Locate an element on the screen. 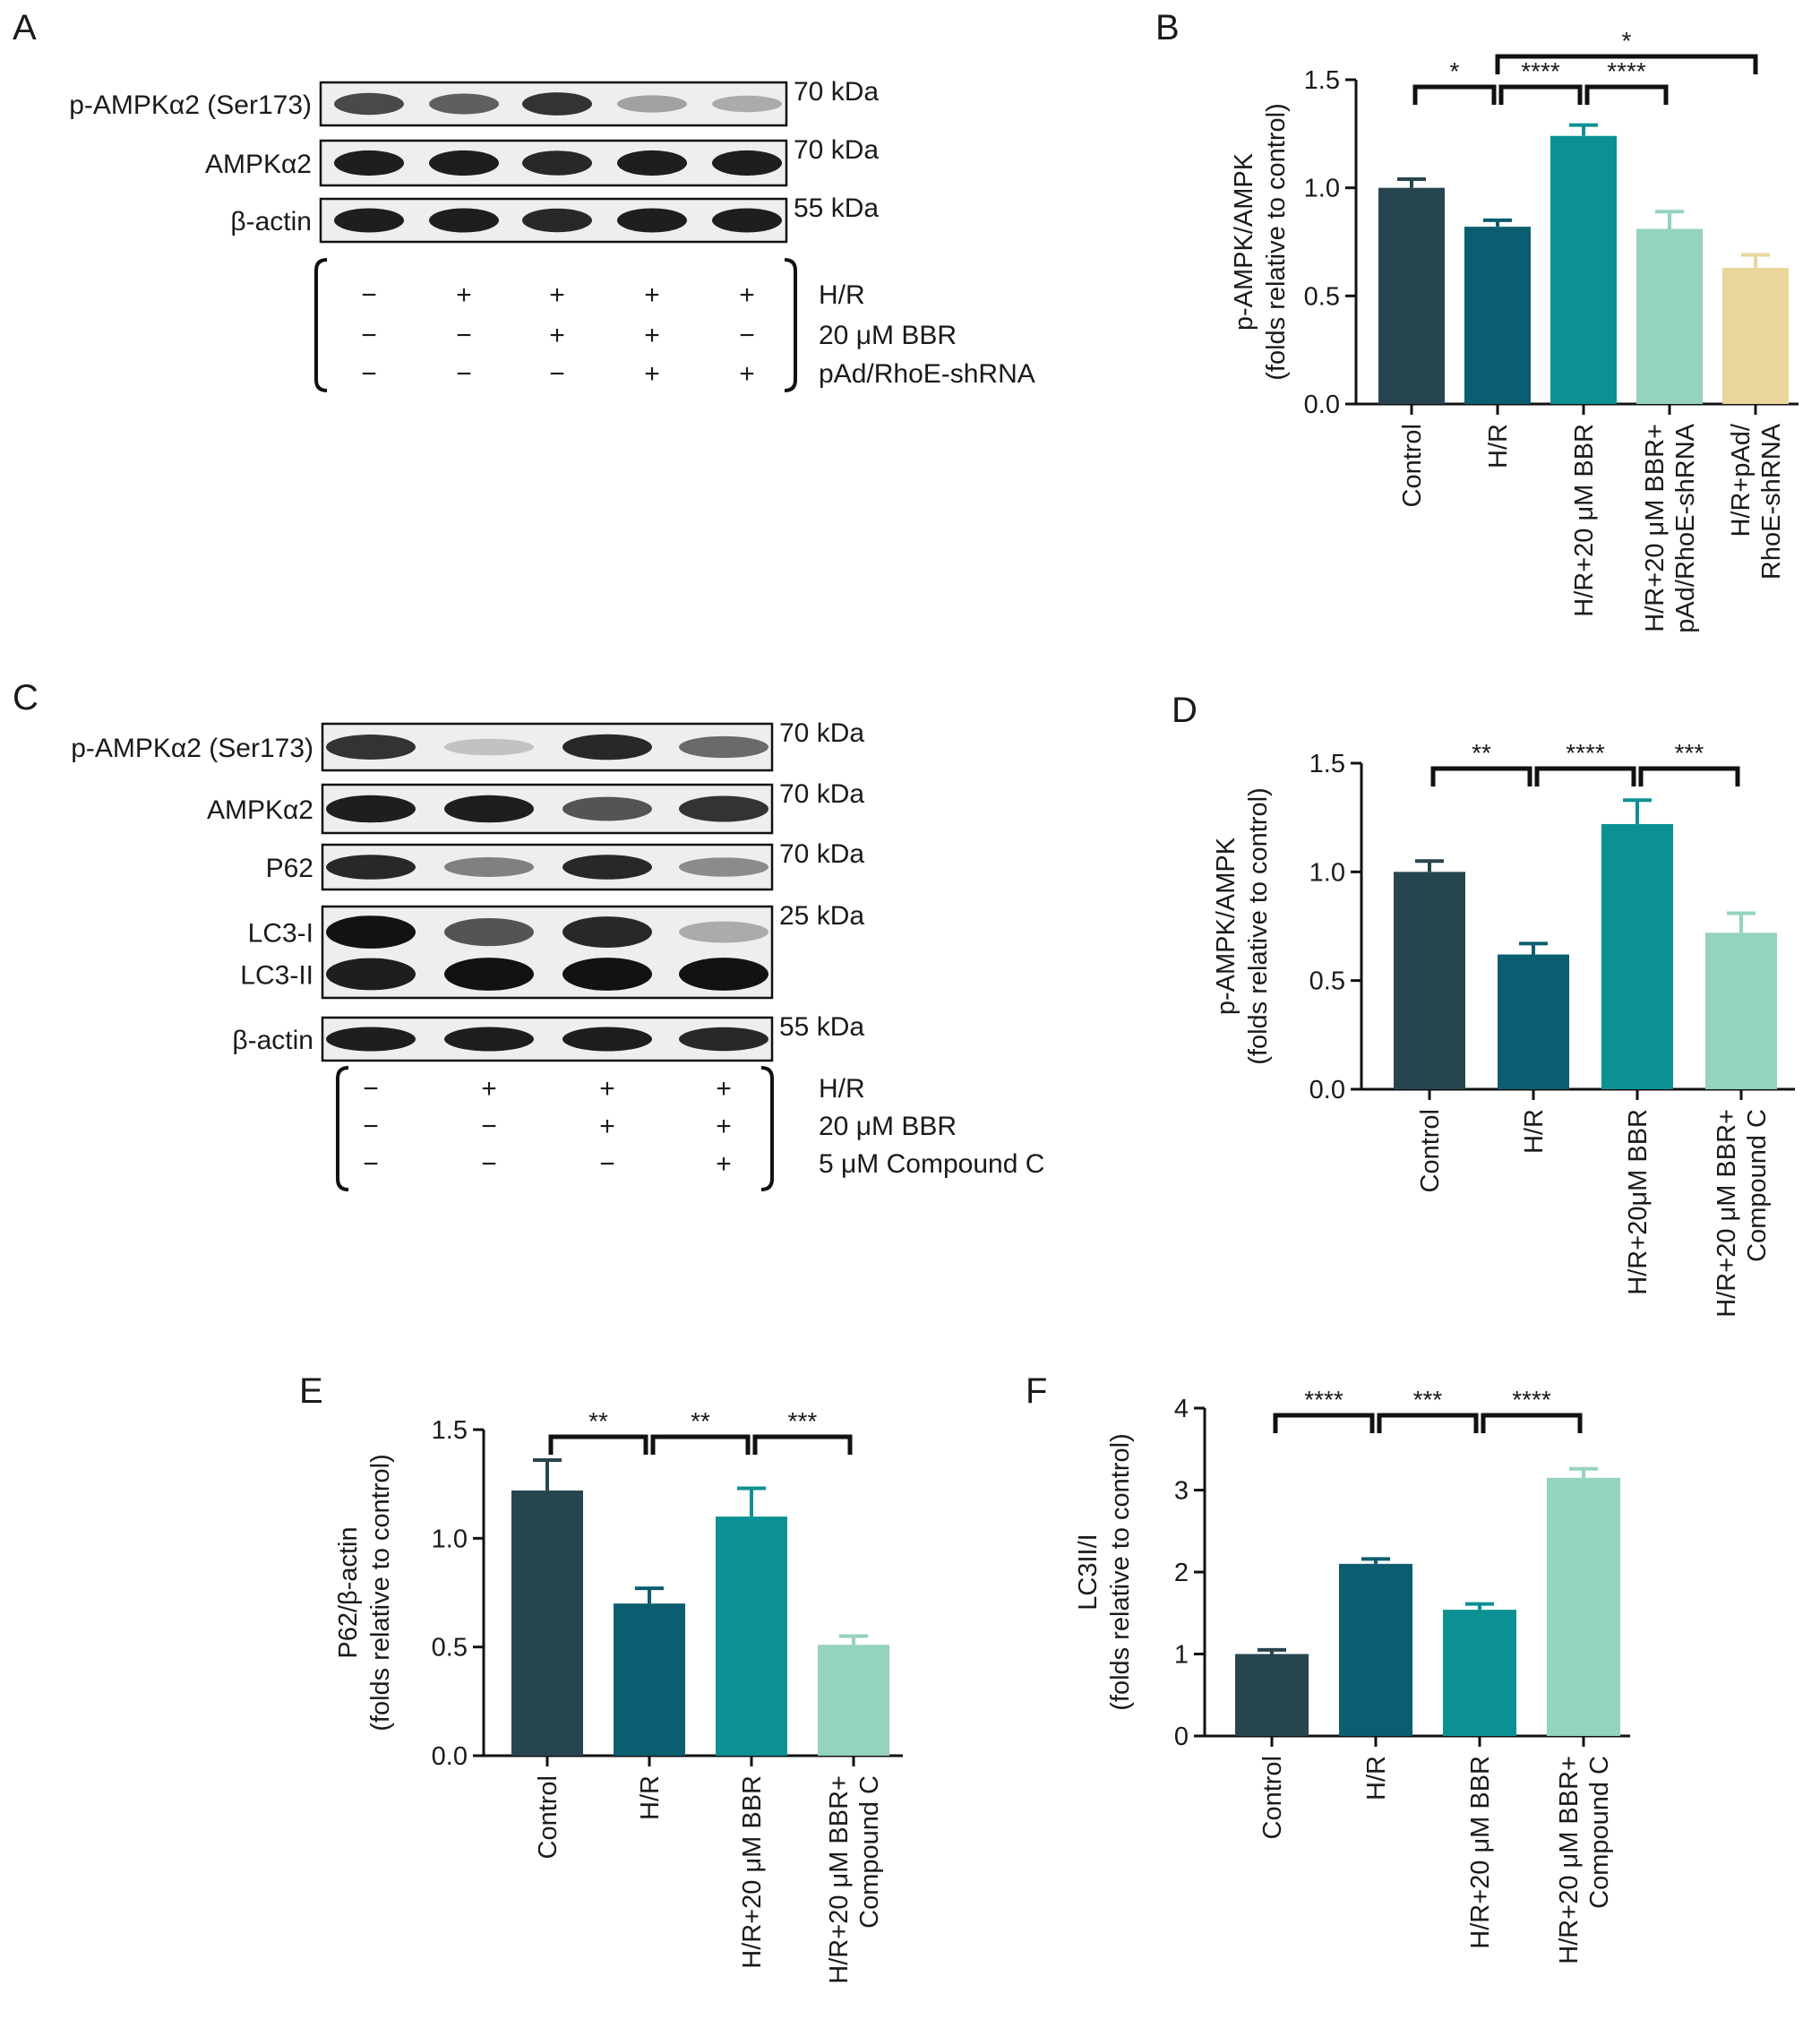  panel-letter: A is located at coordinates (25, 27).